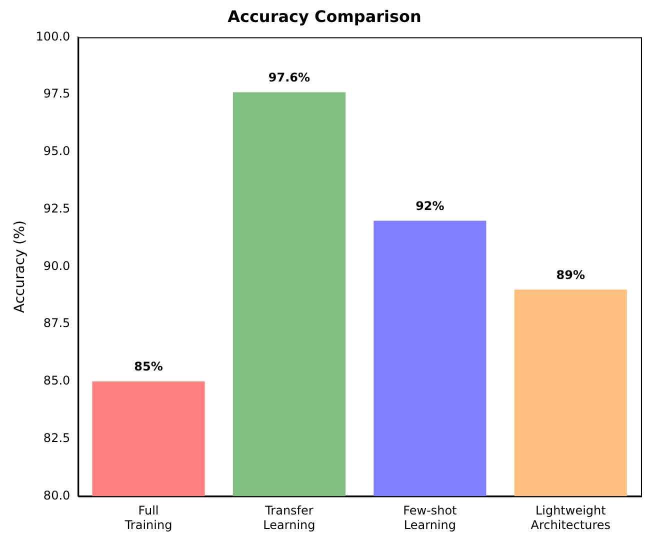 The width and height of the screenshot is (655, 540). What do you see at coordinates (20, 266) in the screenshot?
I see `y-axis-title: Accuracy (%)` at bounding box center [20, 266].